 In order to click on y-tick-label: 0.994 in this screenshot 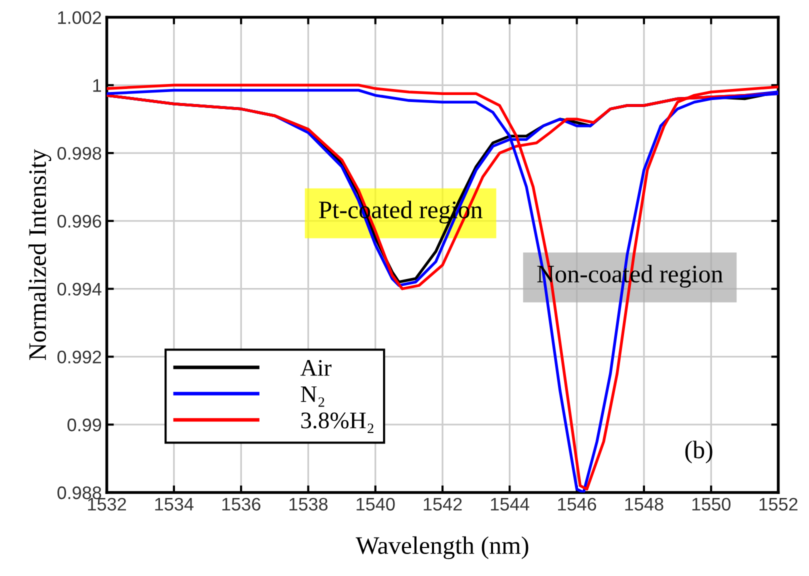, I will do `click(79, 289)`.